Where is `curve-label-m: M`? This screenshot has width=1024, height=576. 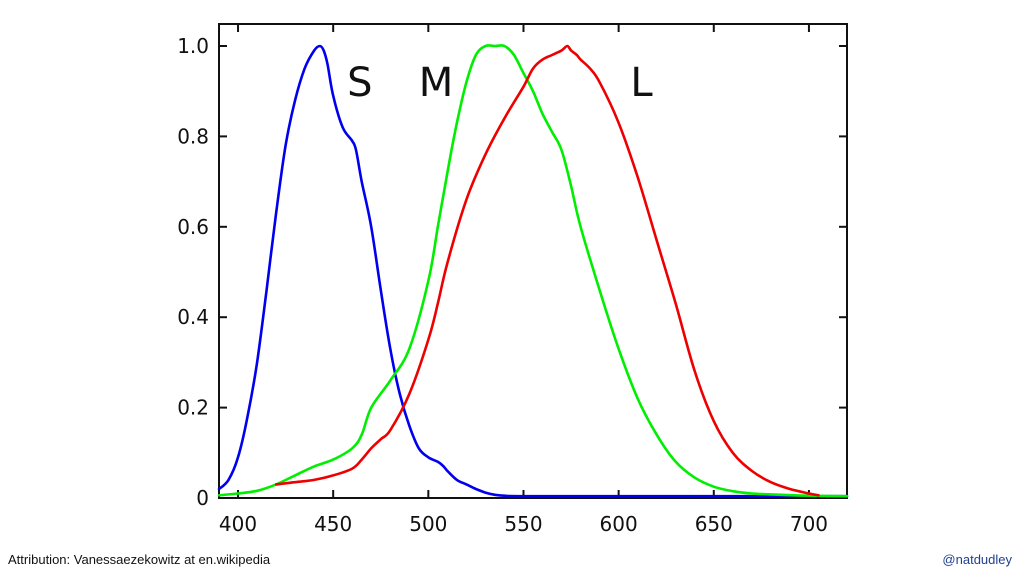 curve-label-m: M is located at coordinates (436, 83).